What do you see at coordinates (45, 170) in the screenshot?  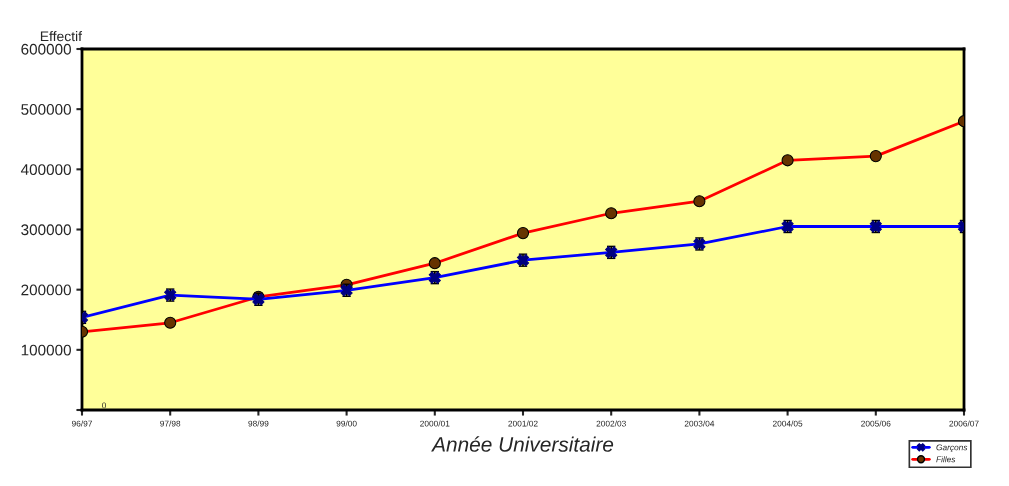 I see `y-tick-label: 400000` at bounding box center [45, 170].